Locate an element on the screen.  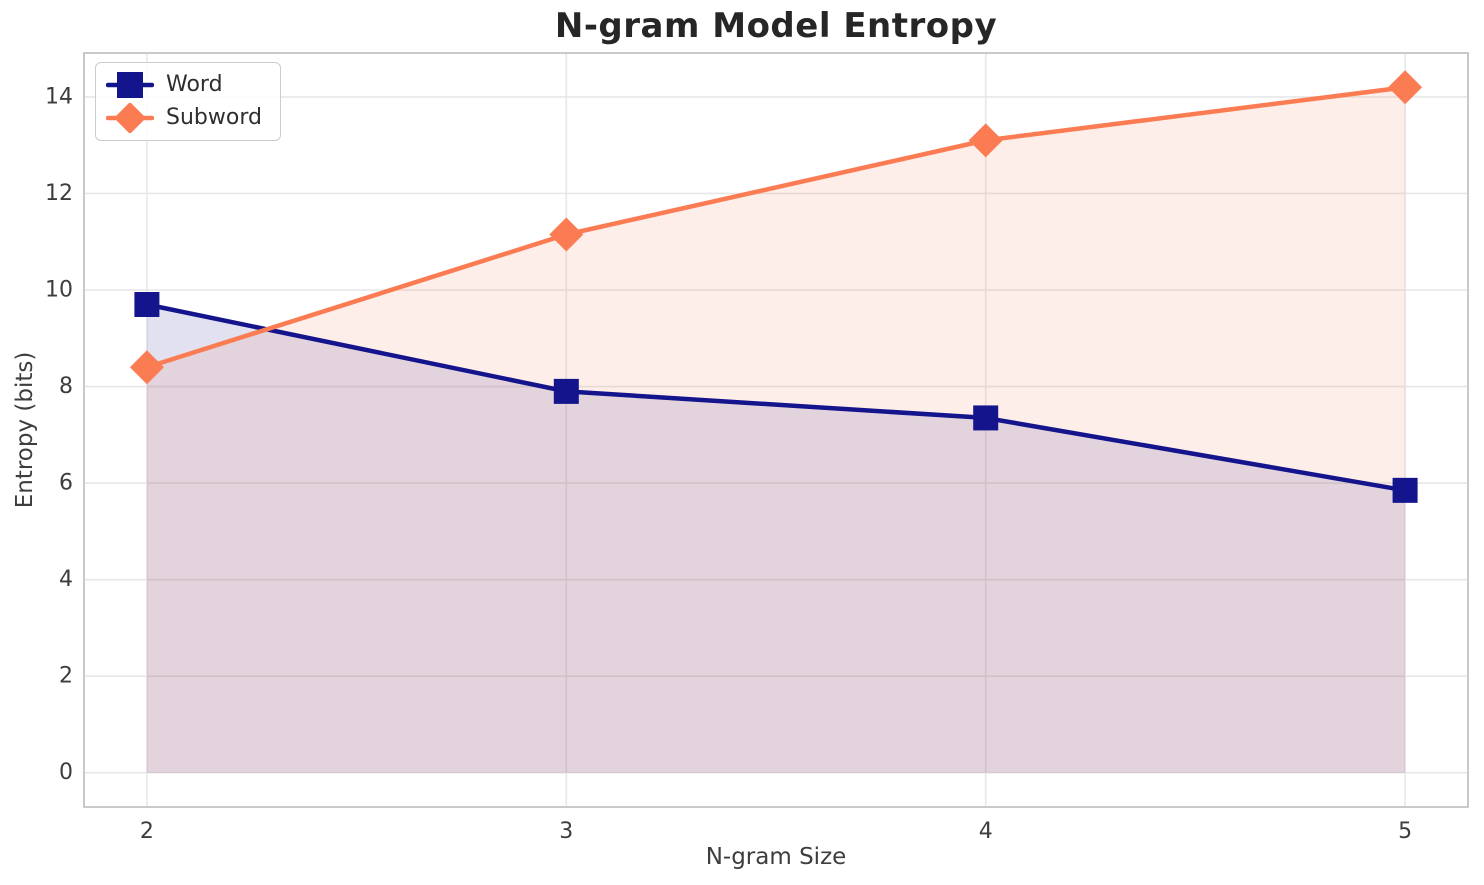
legend-item-subword: Subword is located at coordinates (184, 118).